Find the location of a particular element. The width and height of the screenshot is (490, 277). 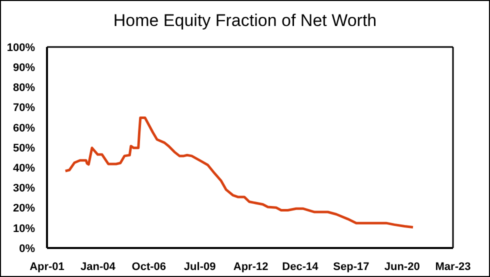

y-tick-label: 60% is located at coordinates (24, 128).